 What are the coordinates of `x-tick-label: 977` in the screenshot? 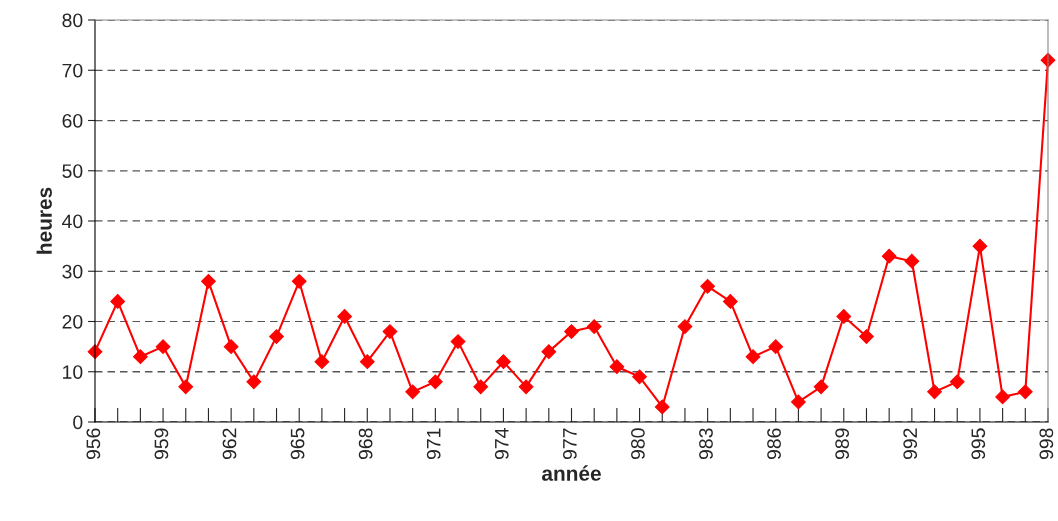 It's located at (569, 444).